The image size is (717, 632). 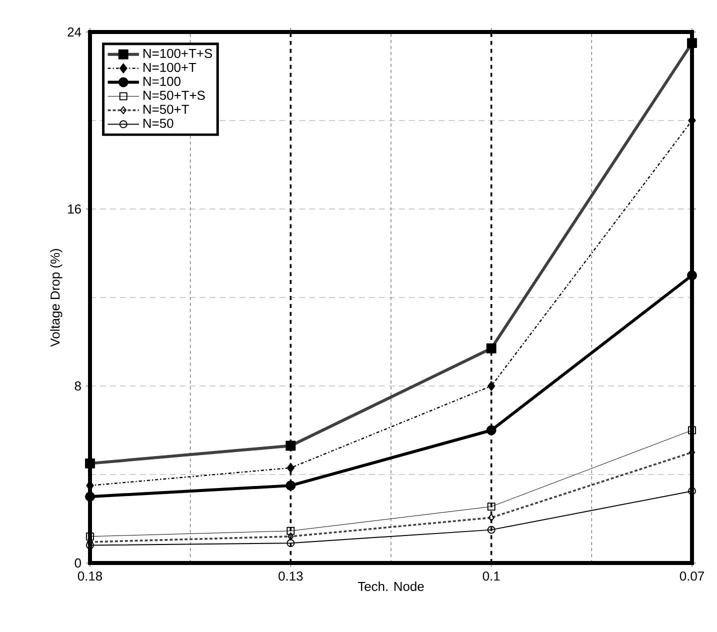 I want to click on legend-label: N=100+T, so click(x=170, y=67).